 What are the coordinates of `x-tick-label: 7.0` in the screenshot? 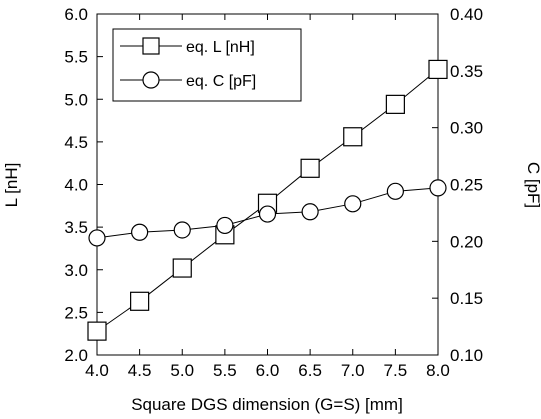 It's located at (353, 370).